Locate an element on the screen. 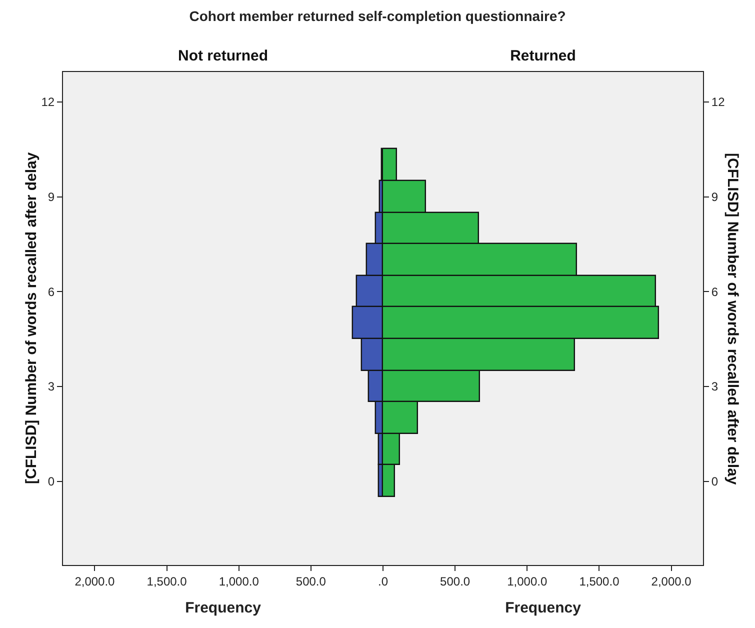  y2-axis-title: [CFLISD] Number of words recalled after delay is located at coordinates (732, 319).